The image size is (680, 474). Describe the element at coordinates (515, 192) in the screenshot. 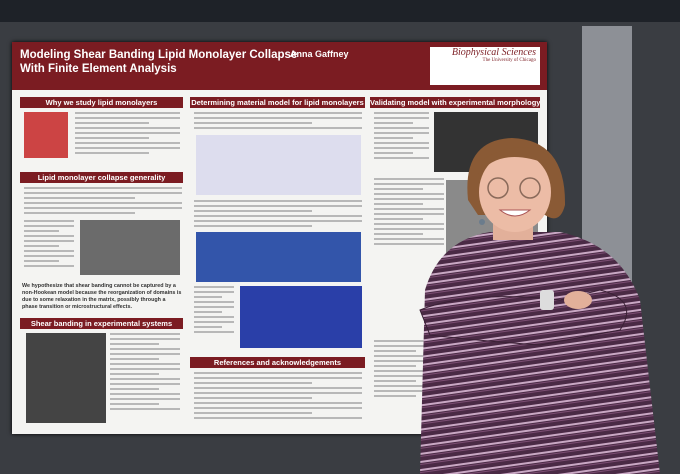

I see `face` at that location.